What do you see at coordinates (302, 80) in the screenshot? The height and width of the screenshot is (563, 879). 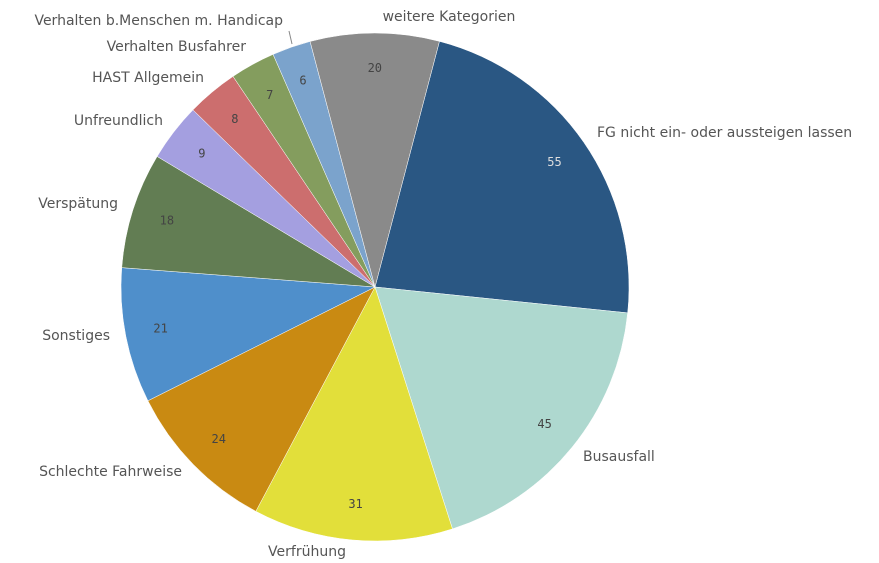 I see `value-label: 6` at bounding box center [302, 80].